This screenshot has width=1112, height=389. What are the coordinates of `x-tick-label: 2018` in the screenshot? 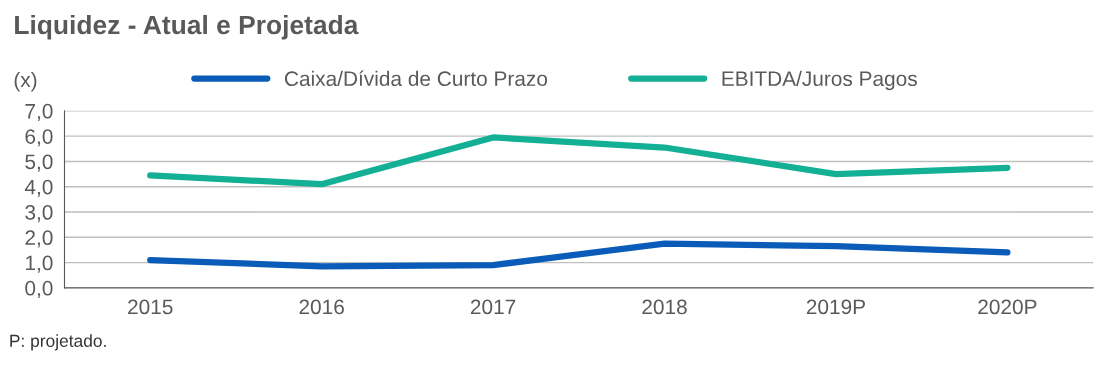 It's located at (664, 307).